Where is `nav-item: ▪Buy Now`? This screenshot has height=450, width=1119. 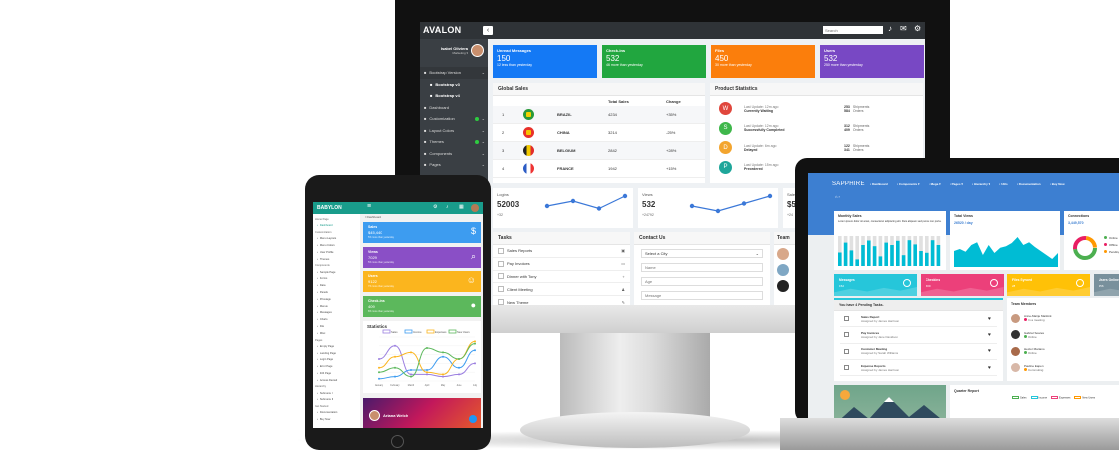
nav-item: ▪Buy Now is located at coordinates (1057, 184).